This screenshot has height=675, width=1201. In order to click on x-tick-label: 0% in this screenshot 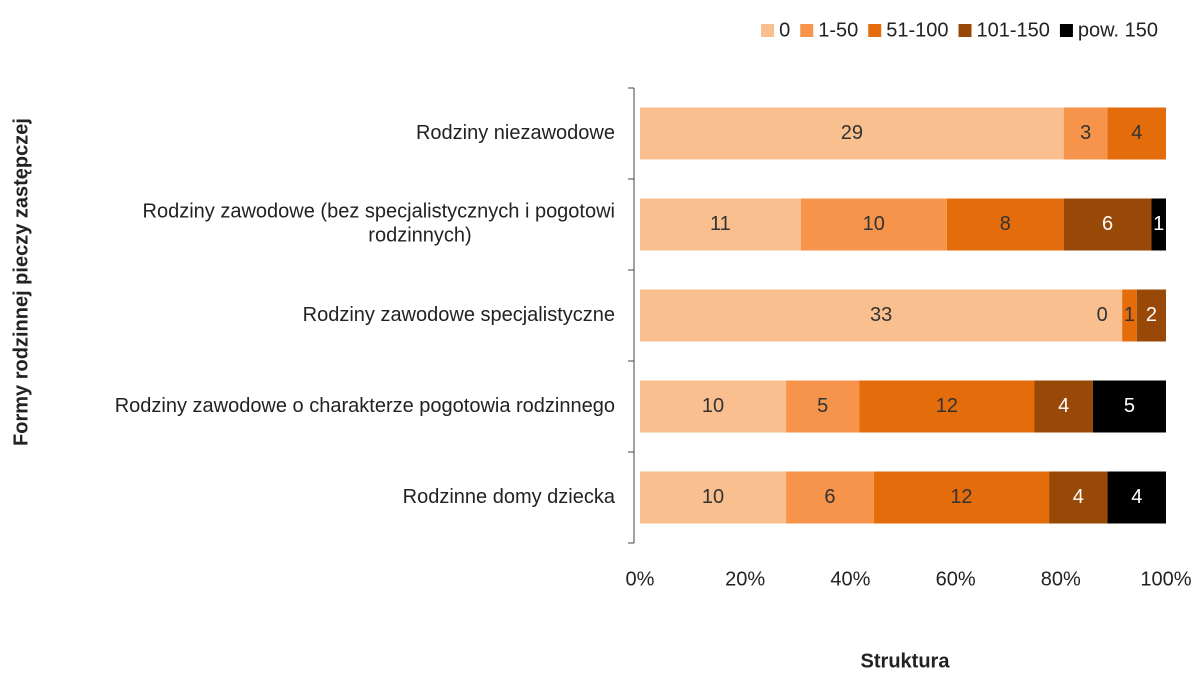, I will do `click(640, 579)`.